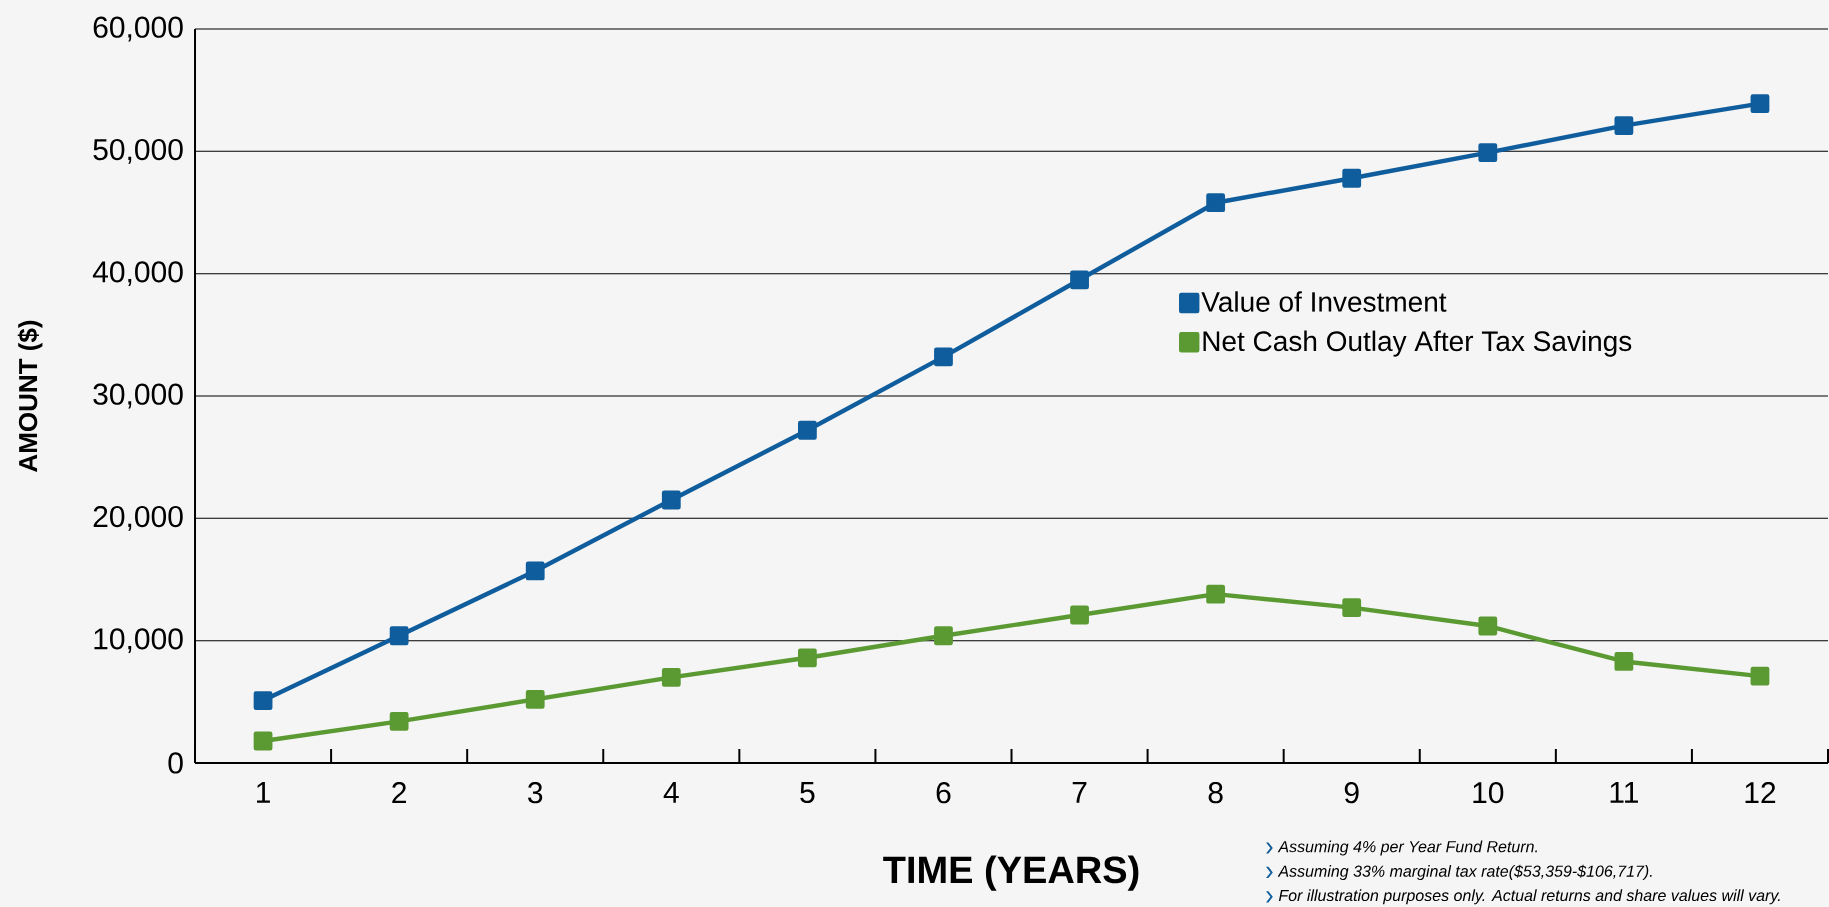  I want to click on x-tick-label: 8, so click(1215, 793).